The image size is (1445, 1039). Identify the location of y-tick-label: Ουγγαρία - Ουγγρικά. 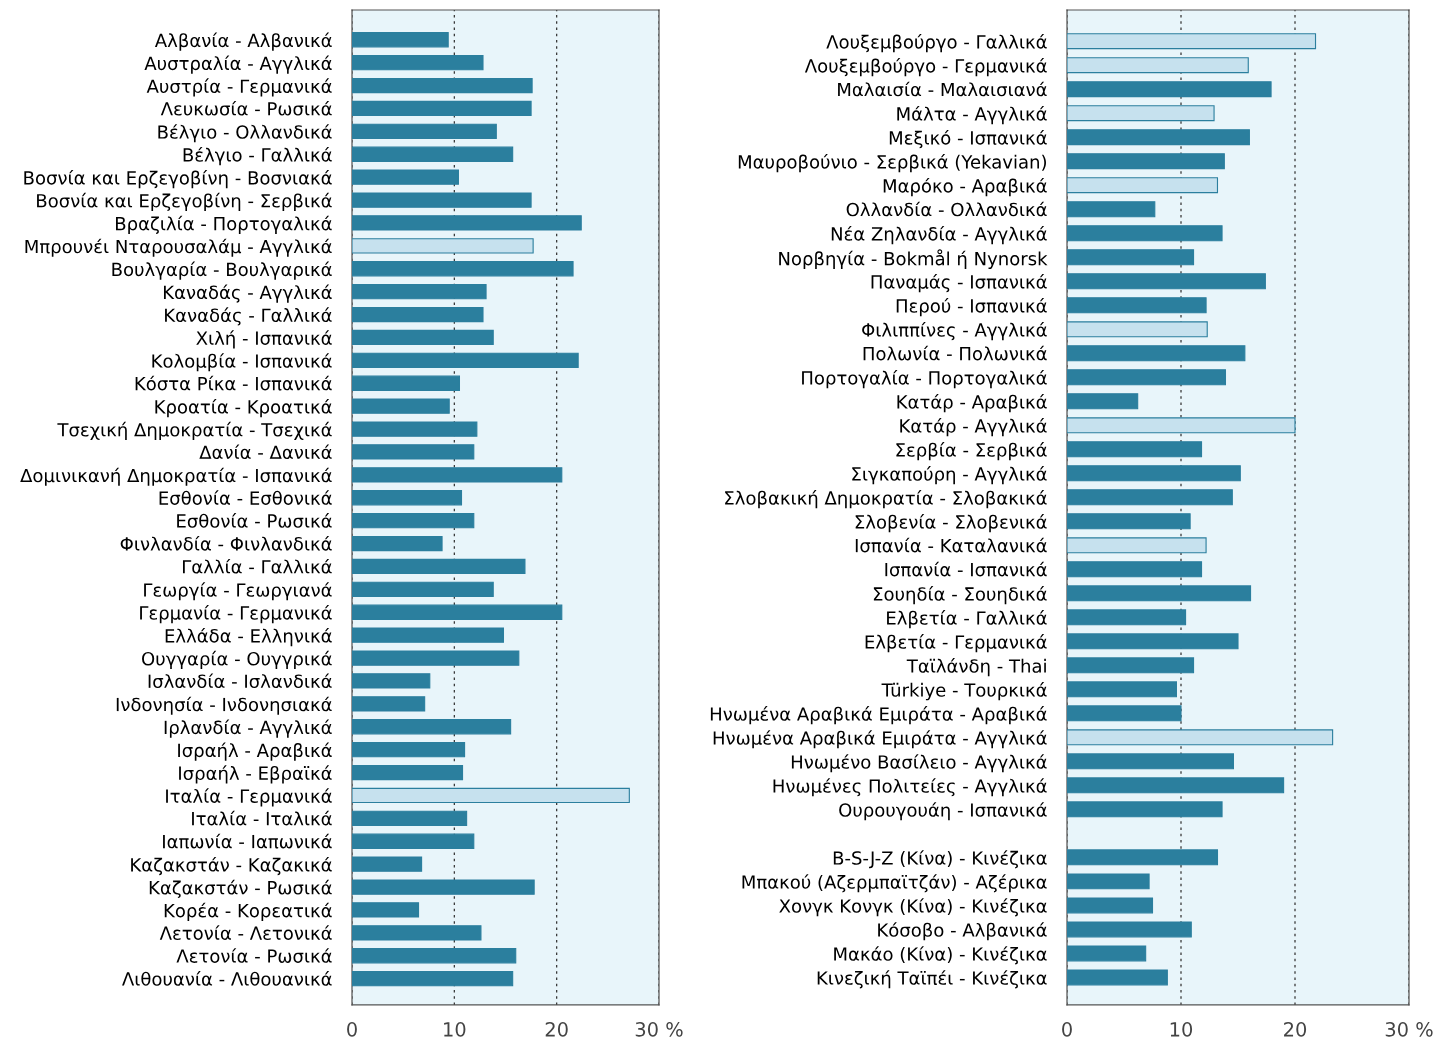
(237, 660).